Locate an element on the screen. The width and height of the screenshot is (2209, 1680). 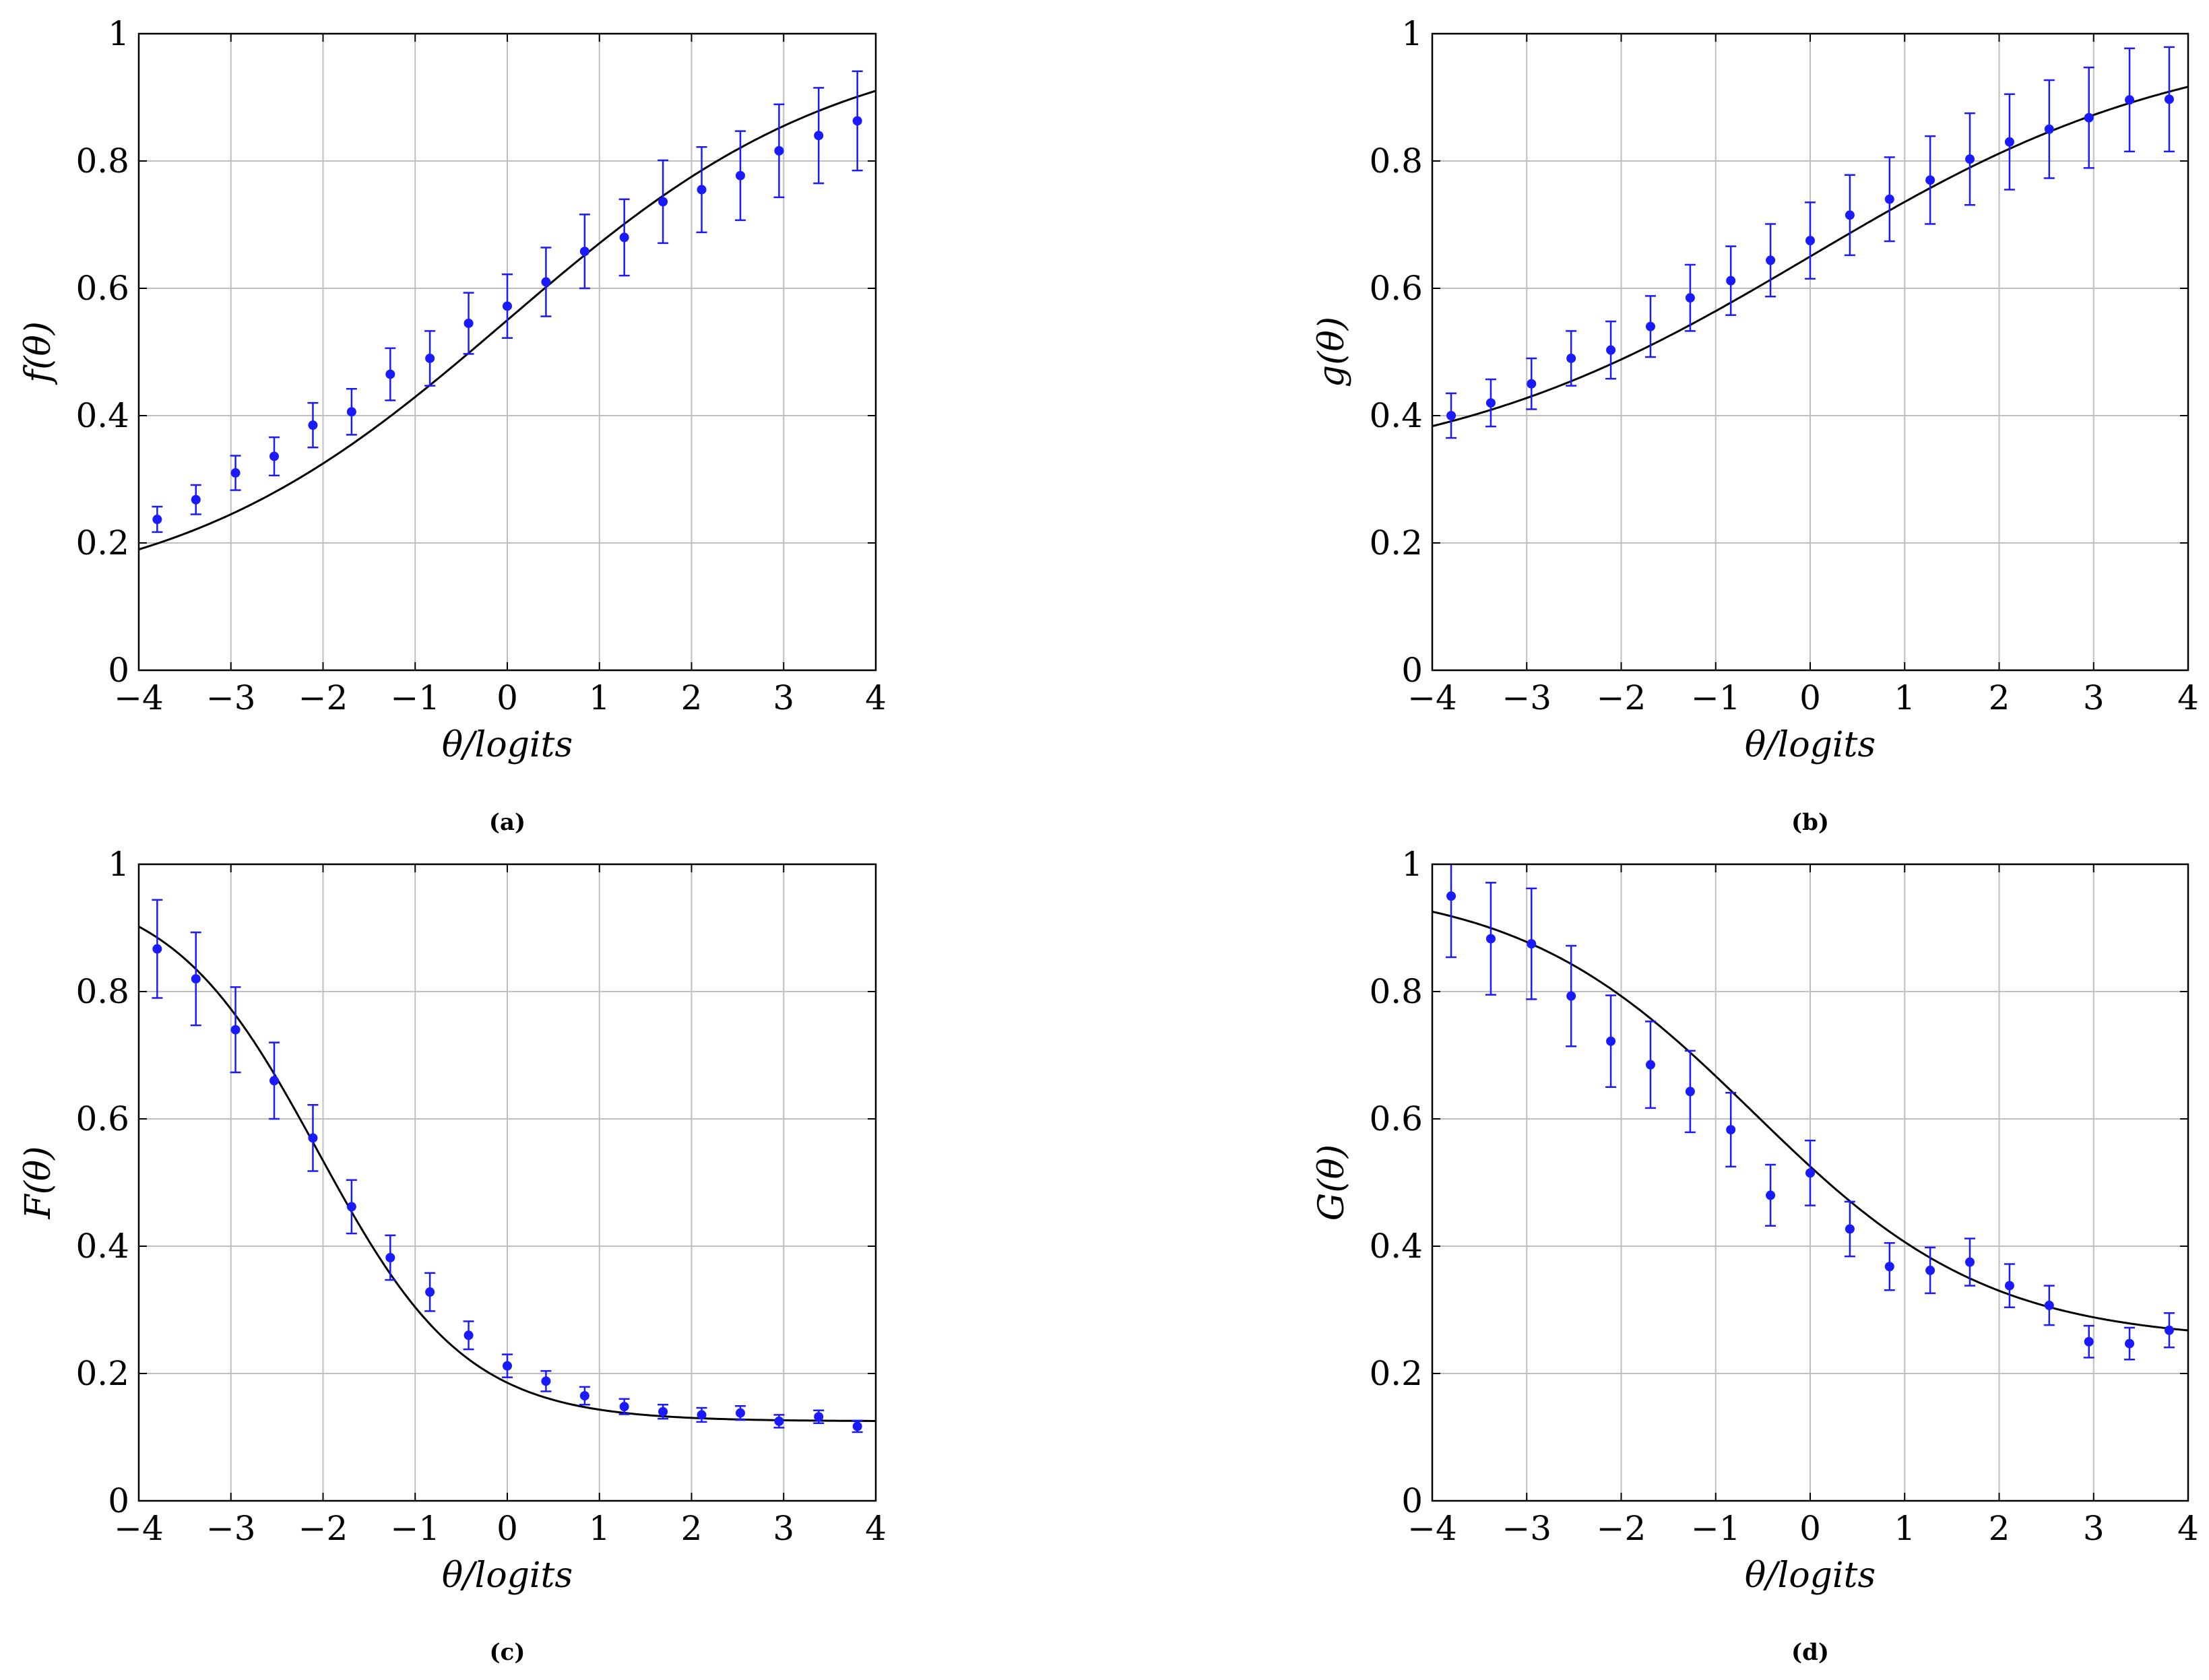
y-tick-label: 0.8 is located at coordinates (102, 991).